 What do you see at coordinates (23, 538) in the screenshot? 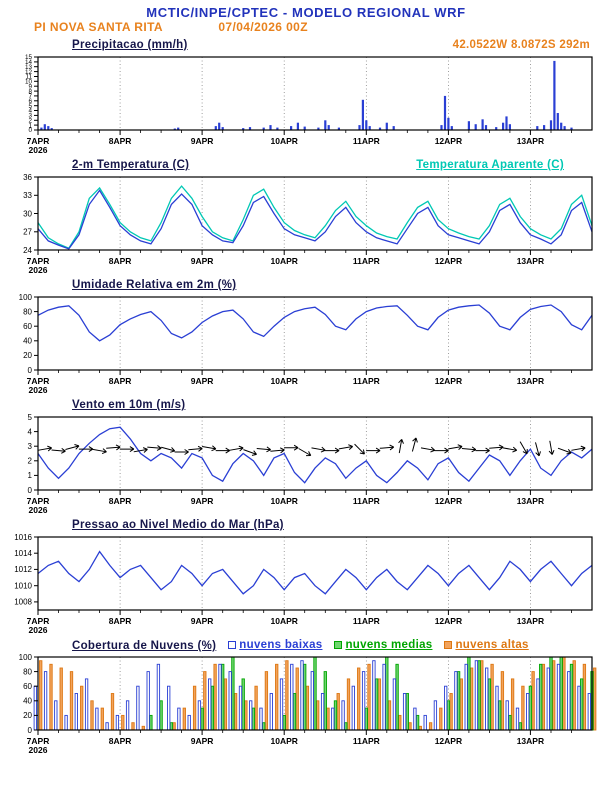
I see `svg-text: 1016` at bounding box center [23, 538].